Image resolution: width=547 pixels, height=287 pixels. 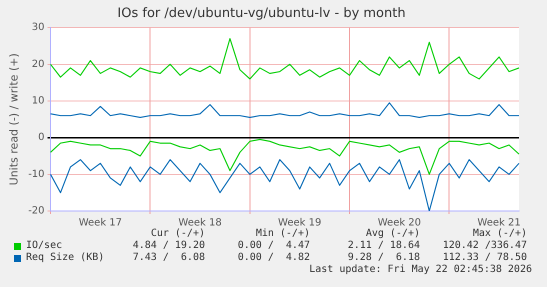 I want to click on text: 4.84 / 19.20, so click(x=168, y=245).